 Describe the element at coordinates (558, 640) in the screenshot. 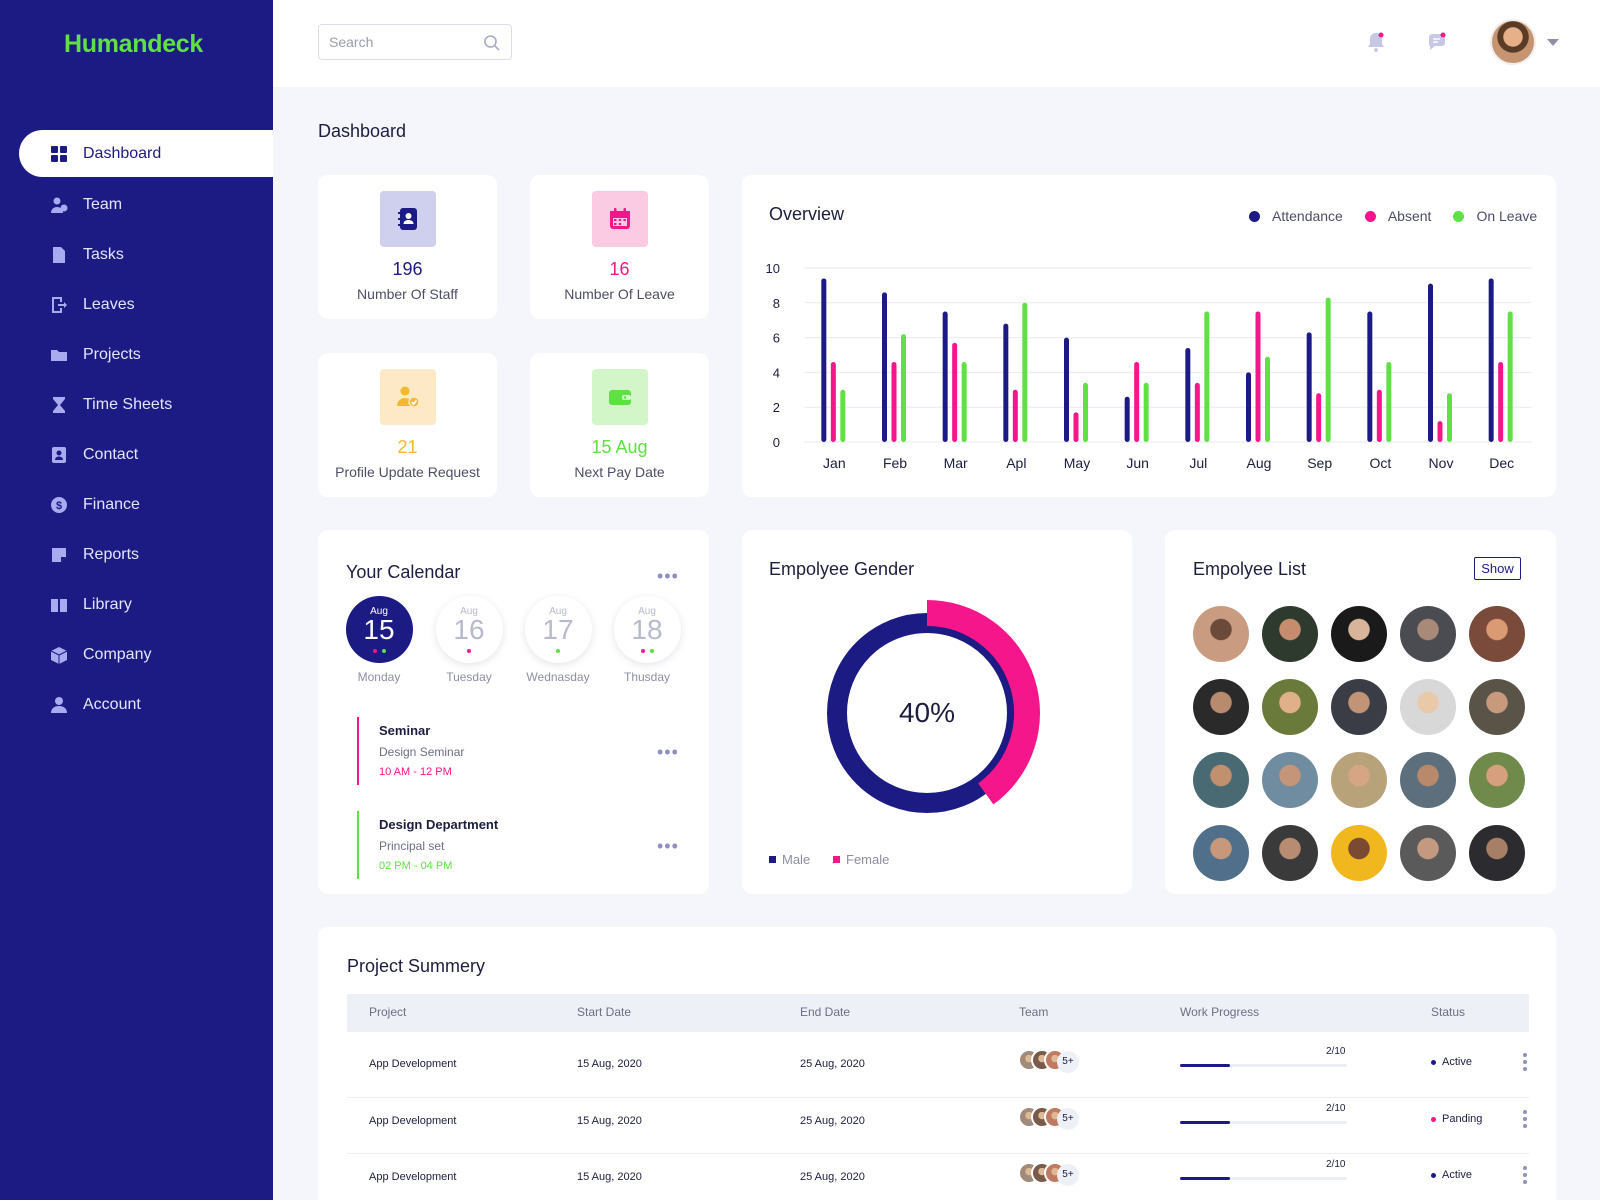

I see `calendar-day: Aug 17 Wednasday` at that location.